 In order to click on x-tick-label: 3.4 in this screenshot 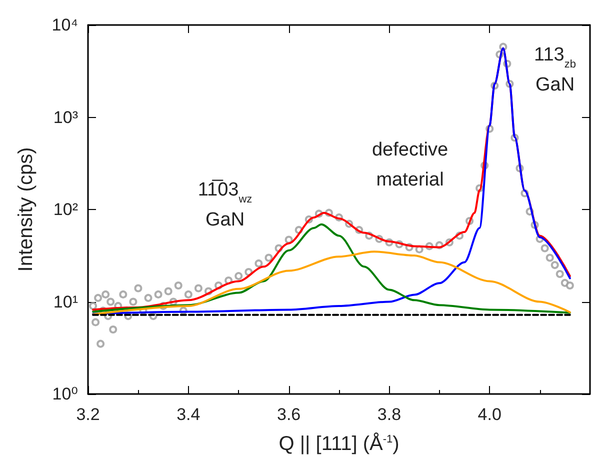, I will do `click(188, 414)`.